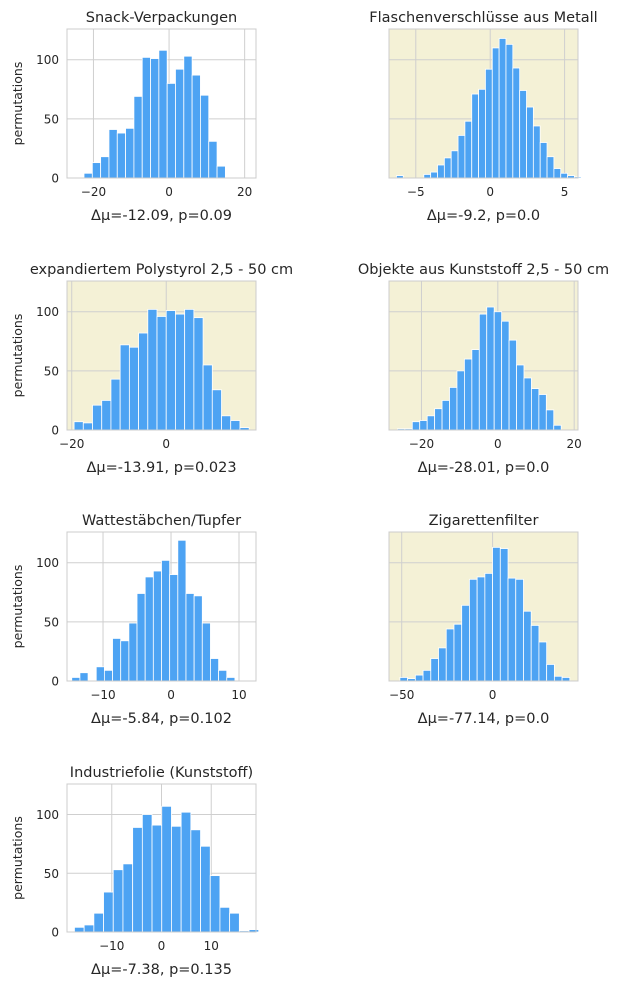 The height and width of the screenshot is (989, 637). I want to click on x-axis-label: Δμ=-77.14, p=0.0, so click(484, 719).